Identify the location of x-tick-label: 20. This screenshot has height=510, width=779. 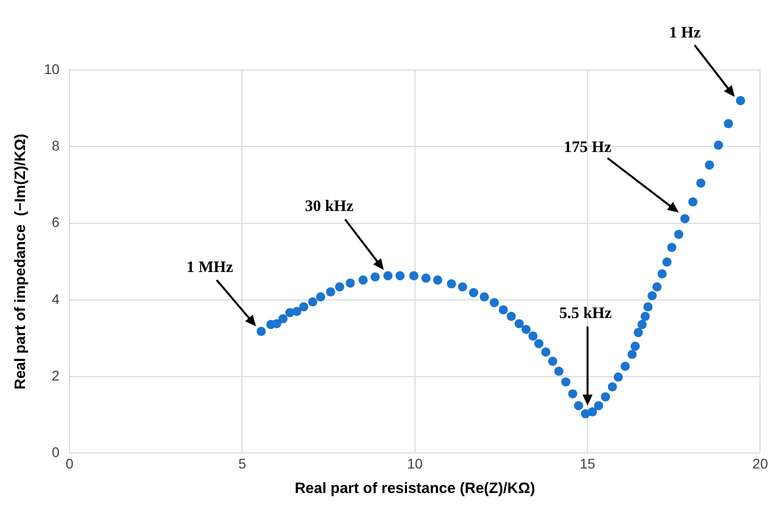
(760, 463).